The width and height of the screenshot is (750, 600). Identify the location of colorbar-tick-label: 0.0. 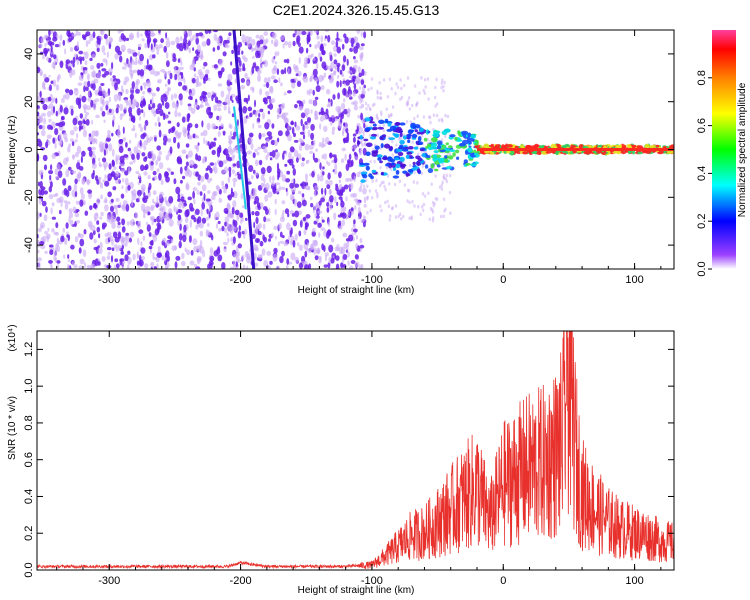
(702, 268).